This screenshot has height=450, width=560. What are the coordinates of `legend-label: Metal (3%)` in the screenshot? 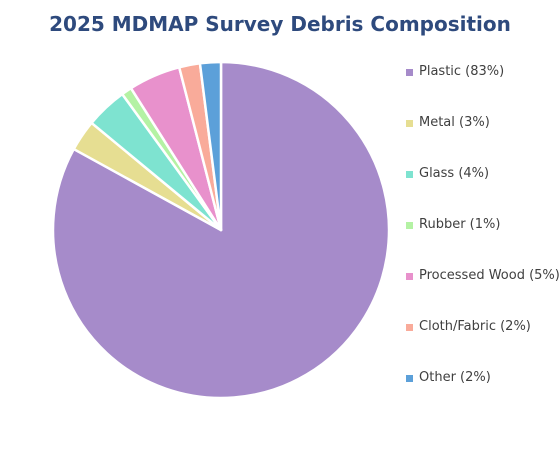 It's located at (454, 122).